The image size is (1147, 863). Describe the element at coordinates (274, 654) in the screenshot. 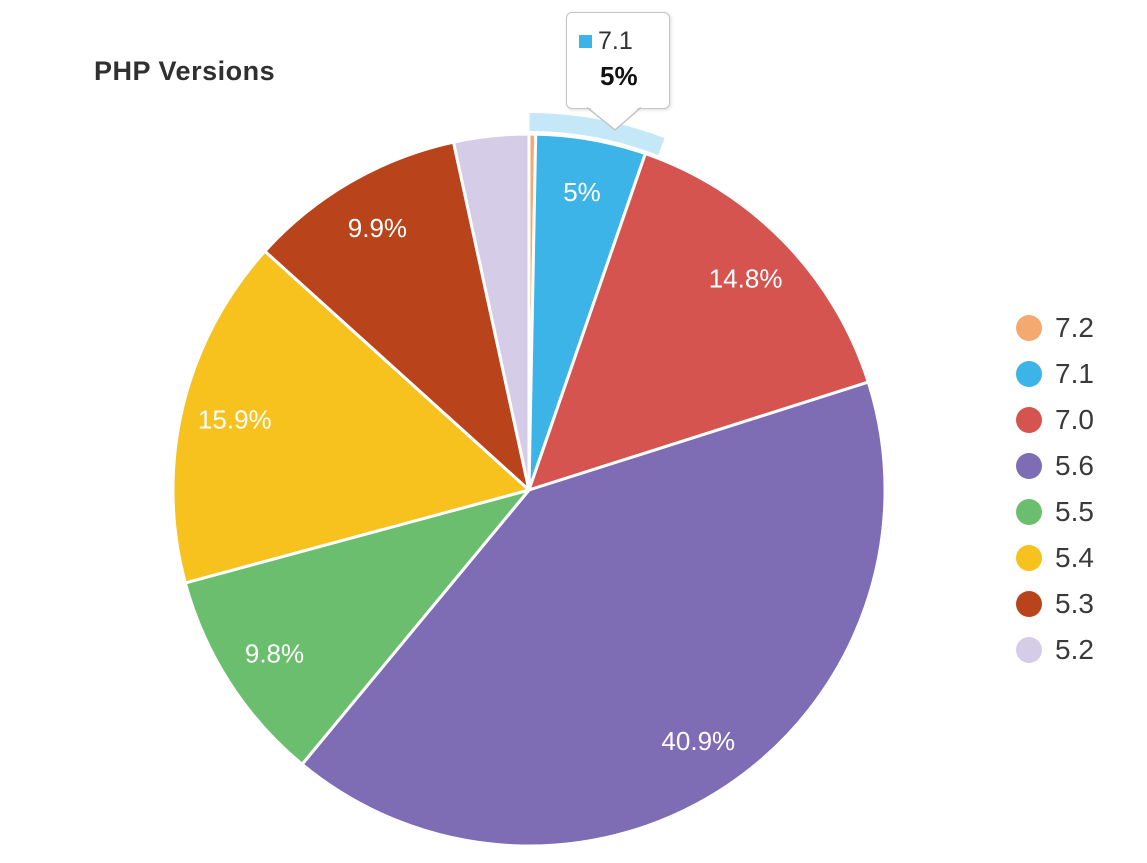

I see `slice-label-5.5: 9.8%` at that location.